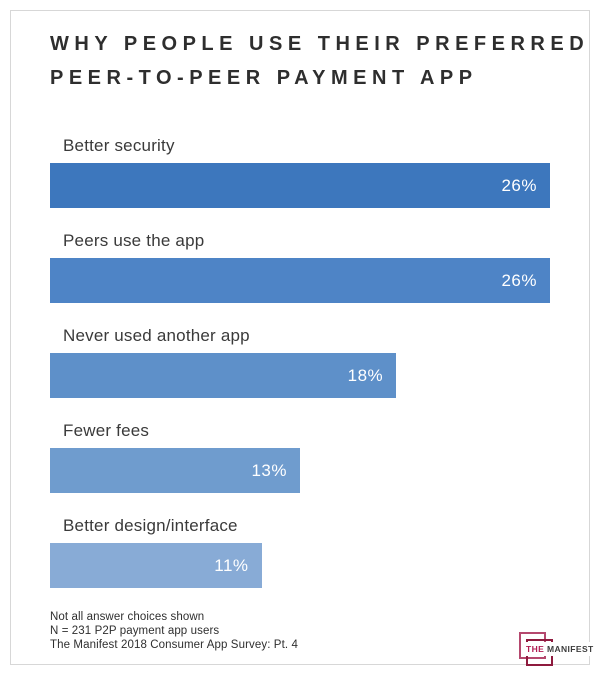  What do you see at coordinates (535, 649) in the screenshot?
I see `logo-word-the: THE` at bounding box center [535, 649].